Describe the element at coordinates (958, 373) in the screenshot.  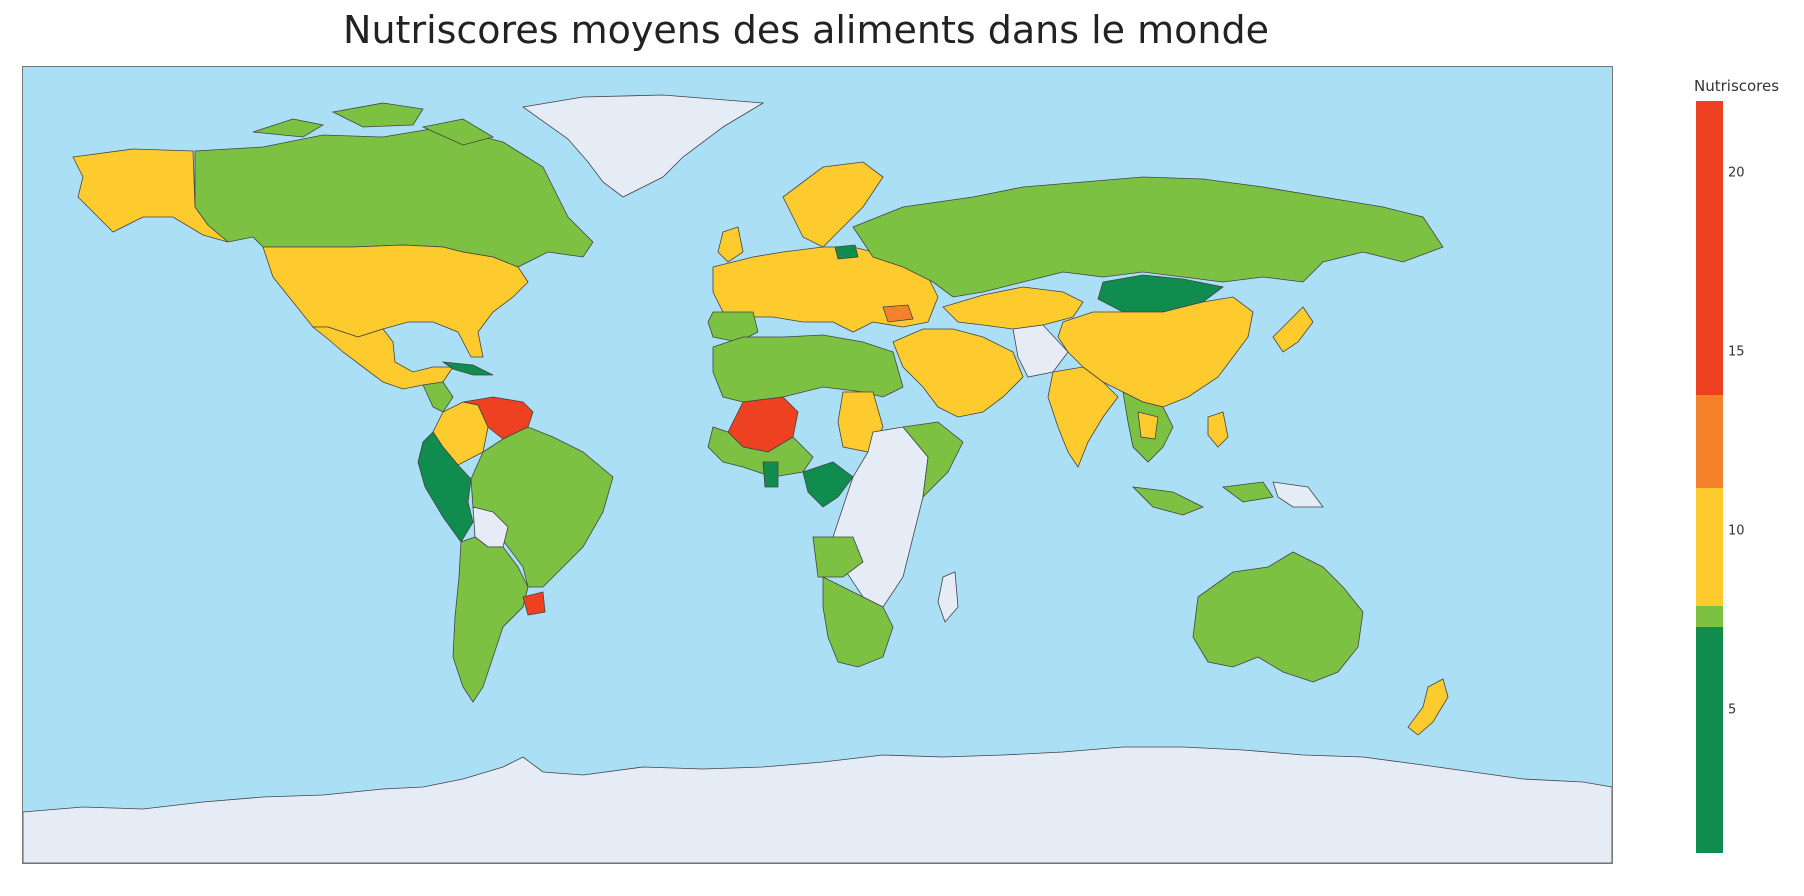
I see `region-middle-east` at that location.